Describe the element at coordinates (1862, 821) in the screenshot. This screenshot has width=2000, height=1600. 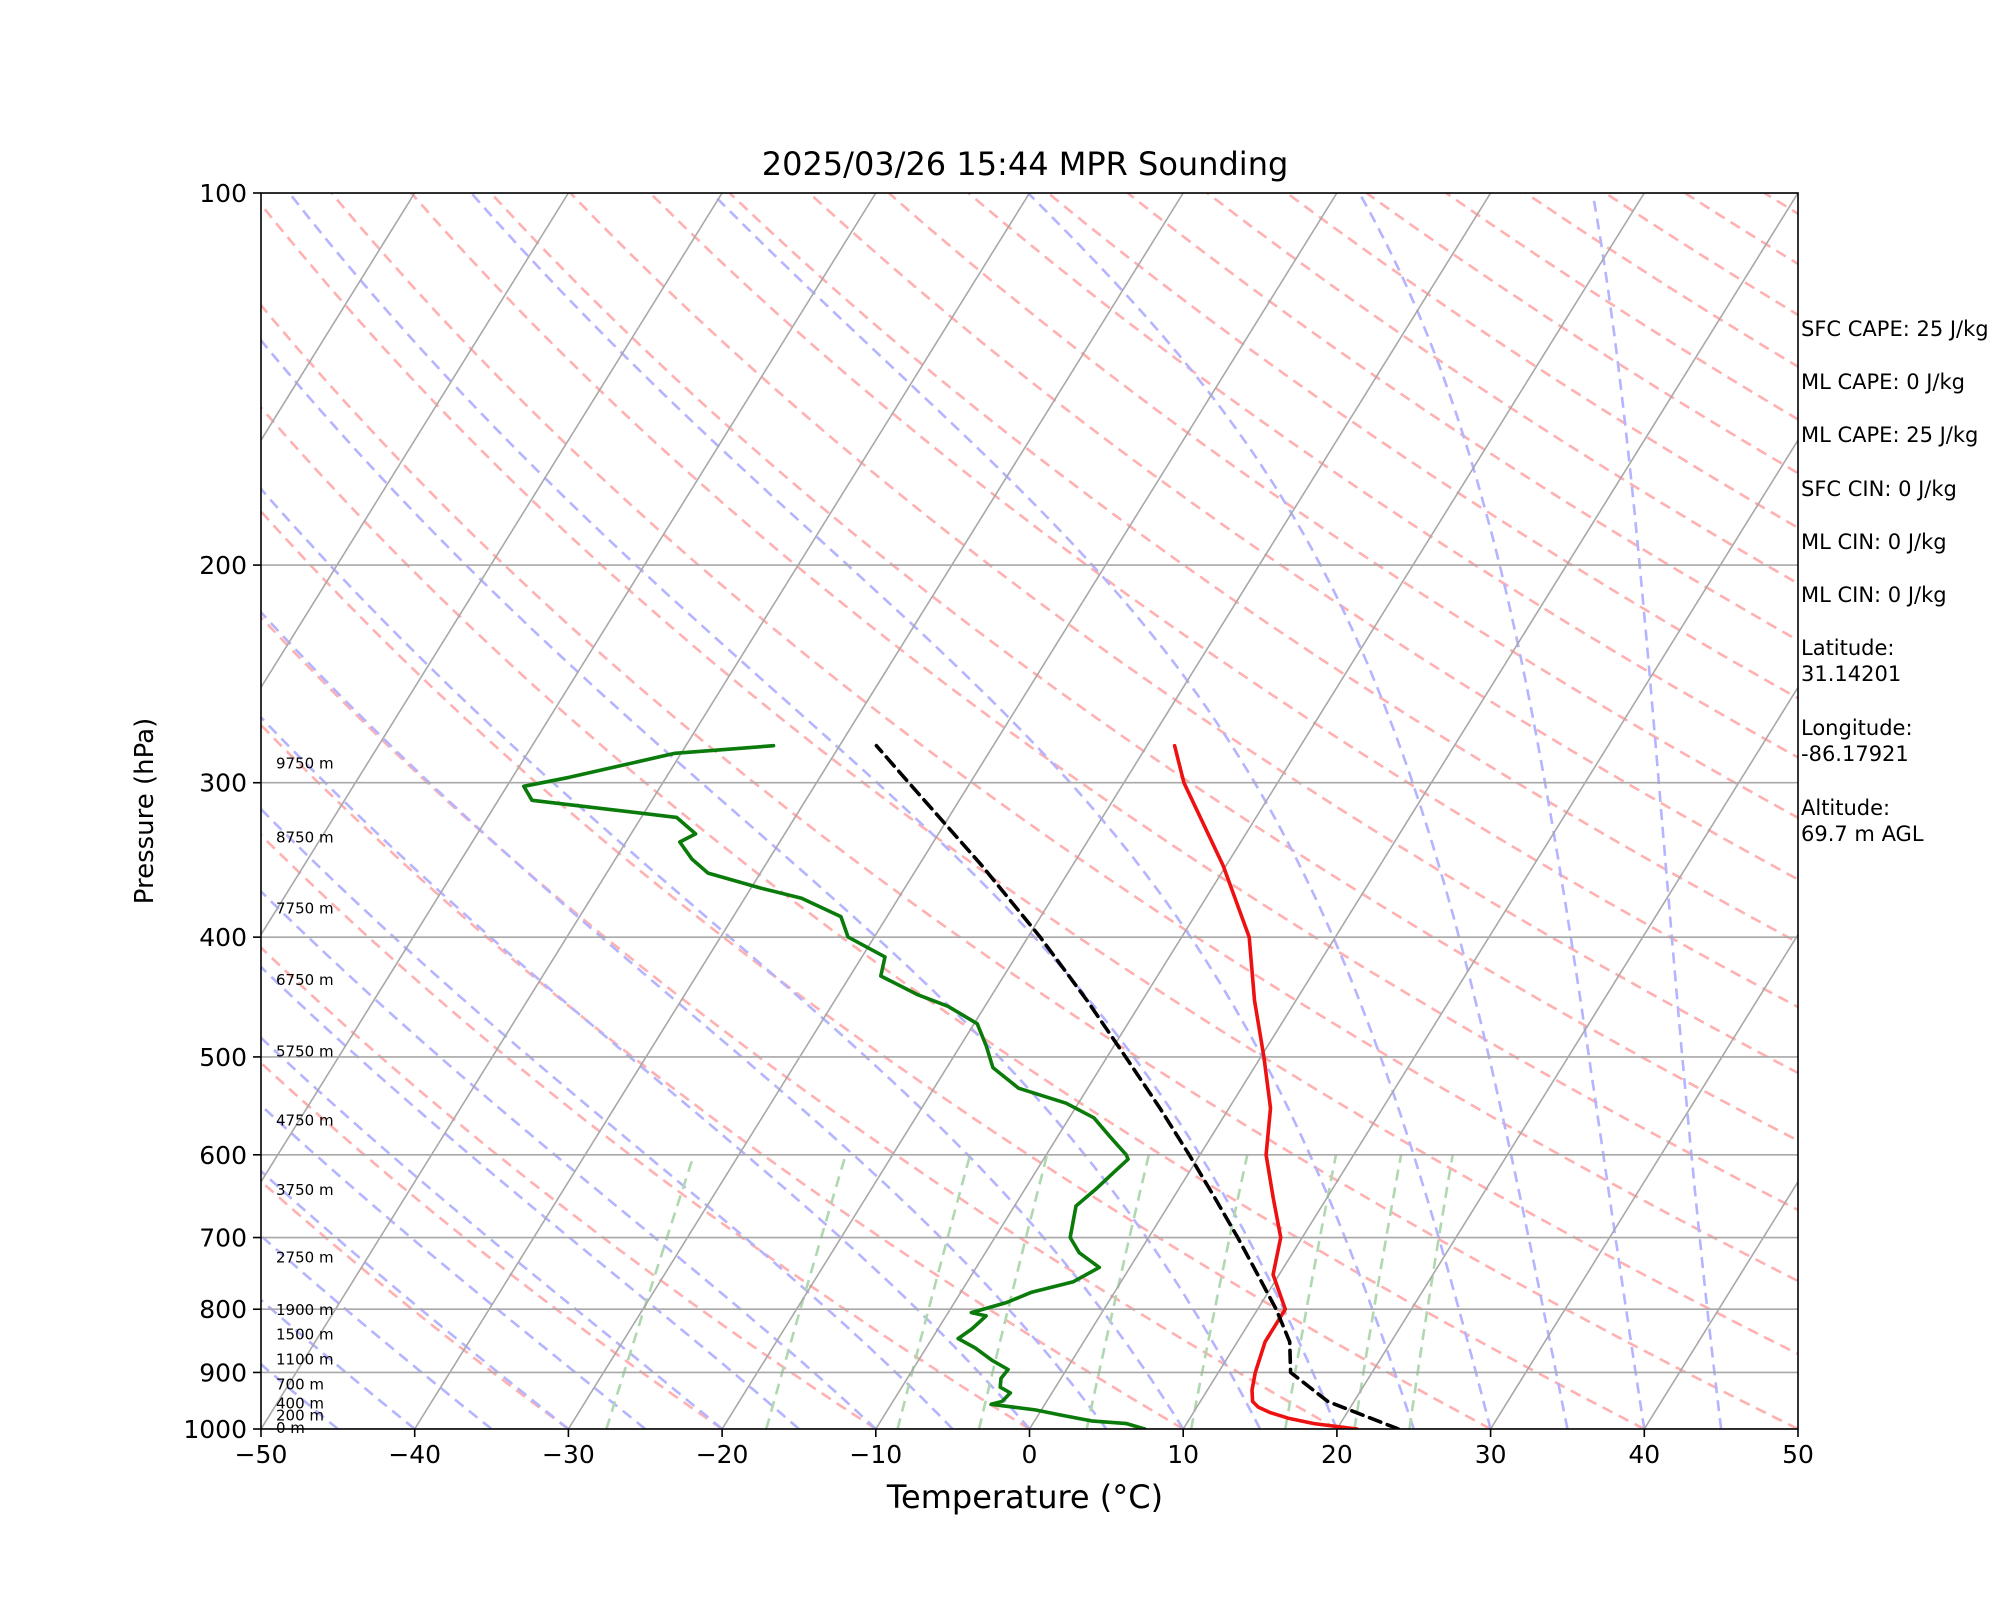
I see `stat-altitude: Altitude: 69.7 m AGL` at that location.